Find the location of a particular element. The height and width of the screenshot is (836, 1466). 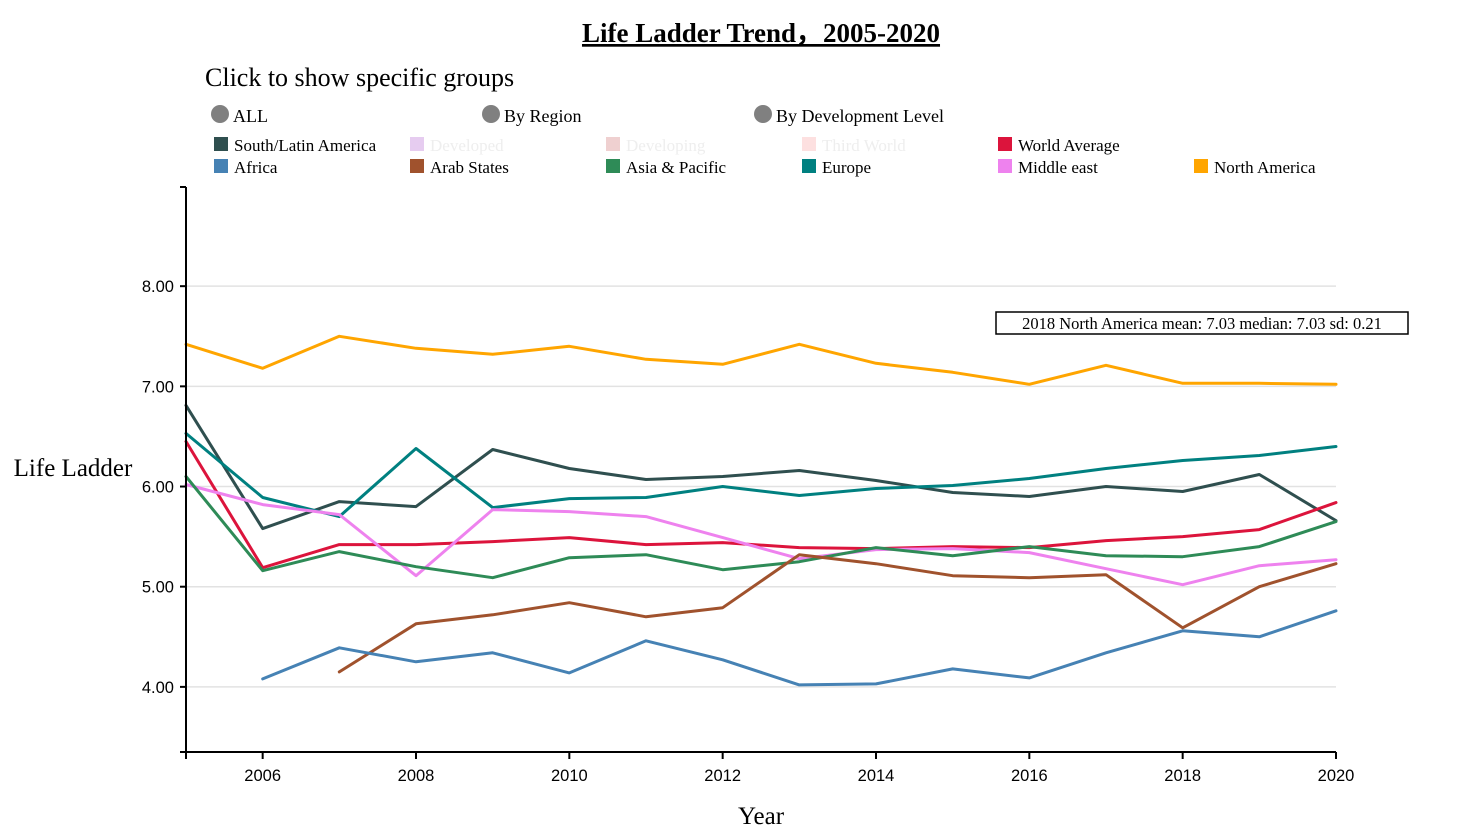

x-tick-label-2010: 2010 is located at coordinates (569, 776).